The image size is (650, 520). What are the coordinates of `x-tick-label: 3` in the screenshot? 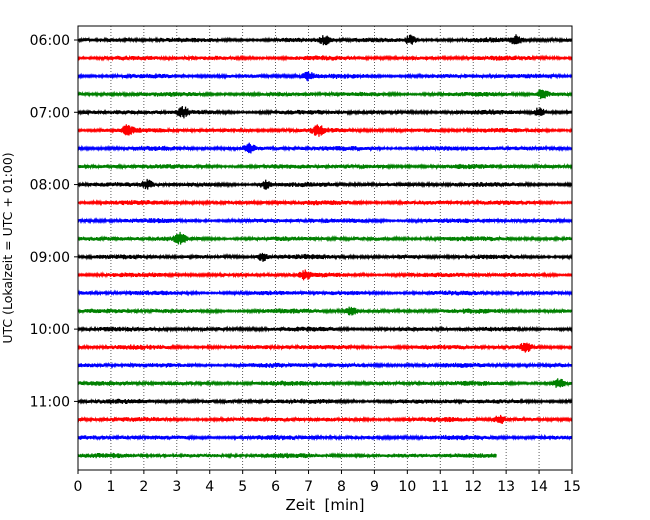 It's located at (176, 487).